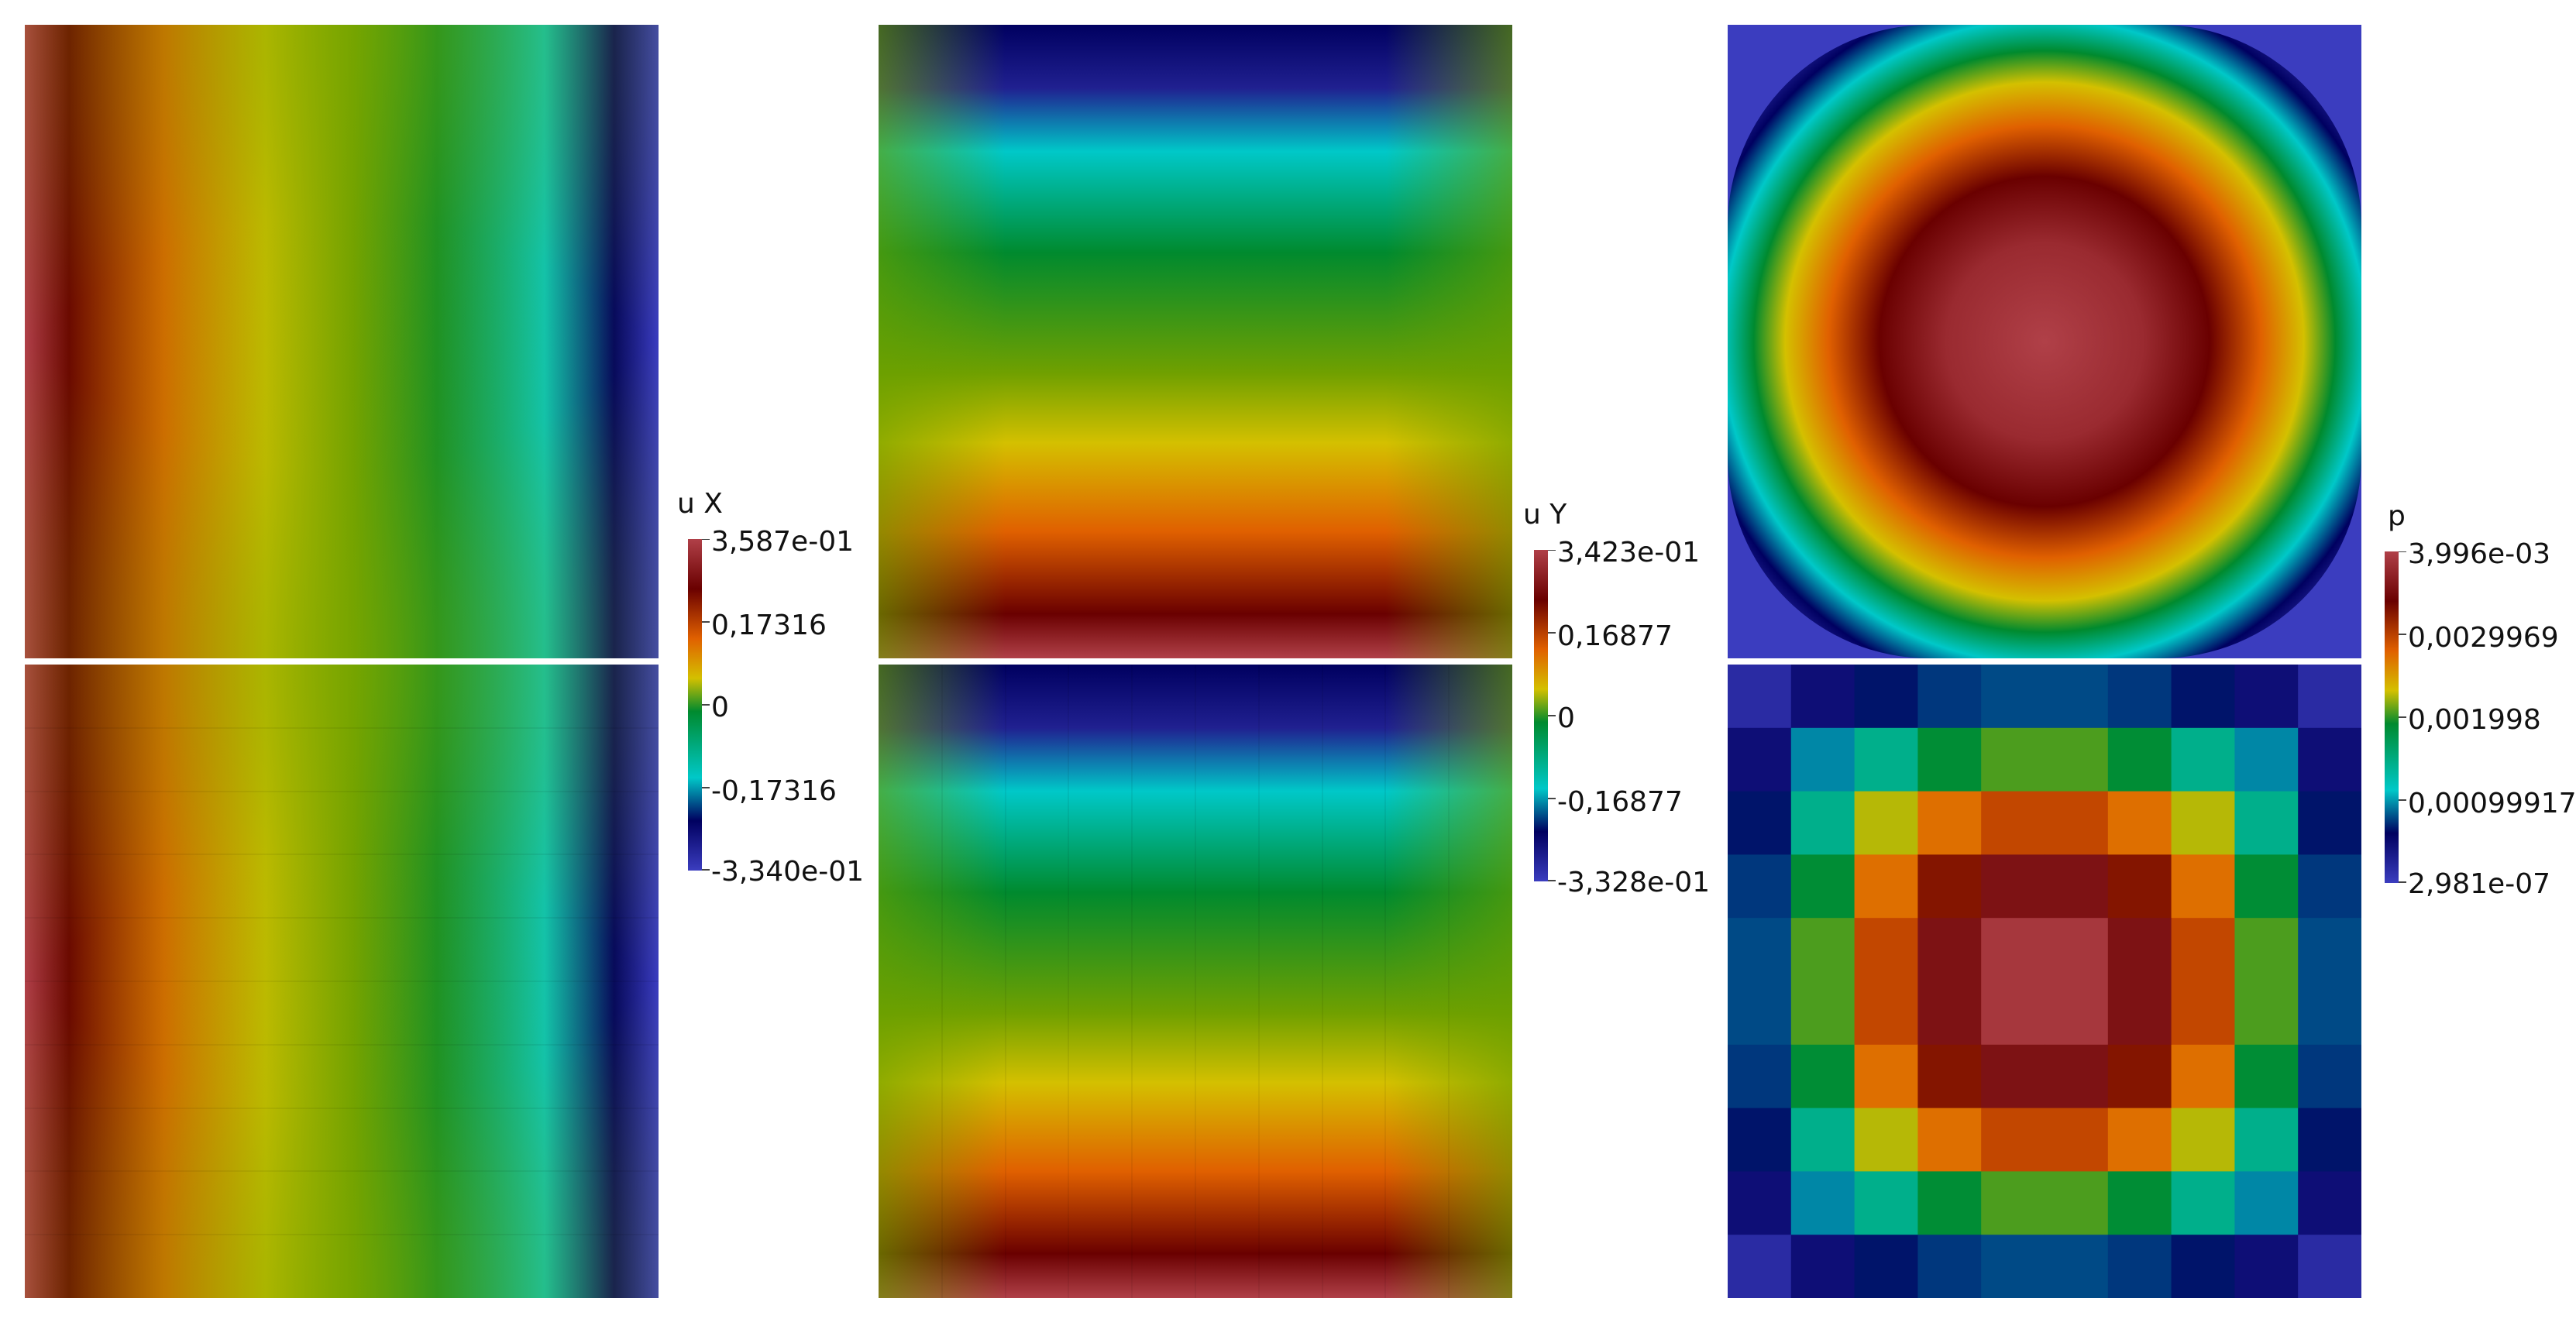  What do you see at coordinates (1629, 552) in the screenshot?
I see `uy-colorbar-label-max: 3,423e-01` at bounding box center [1629, 552].